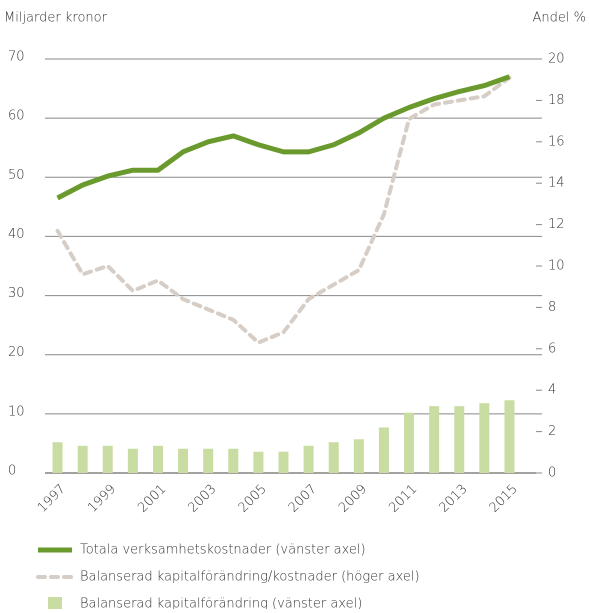 The width and height of the screenshot is (590, 613). What do you see at coordinates (16, 175) in the screenshot?
I see `y-tick-label: 50` at bounding box center [16, 175].